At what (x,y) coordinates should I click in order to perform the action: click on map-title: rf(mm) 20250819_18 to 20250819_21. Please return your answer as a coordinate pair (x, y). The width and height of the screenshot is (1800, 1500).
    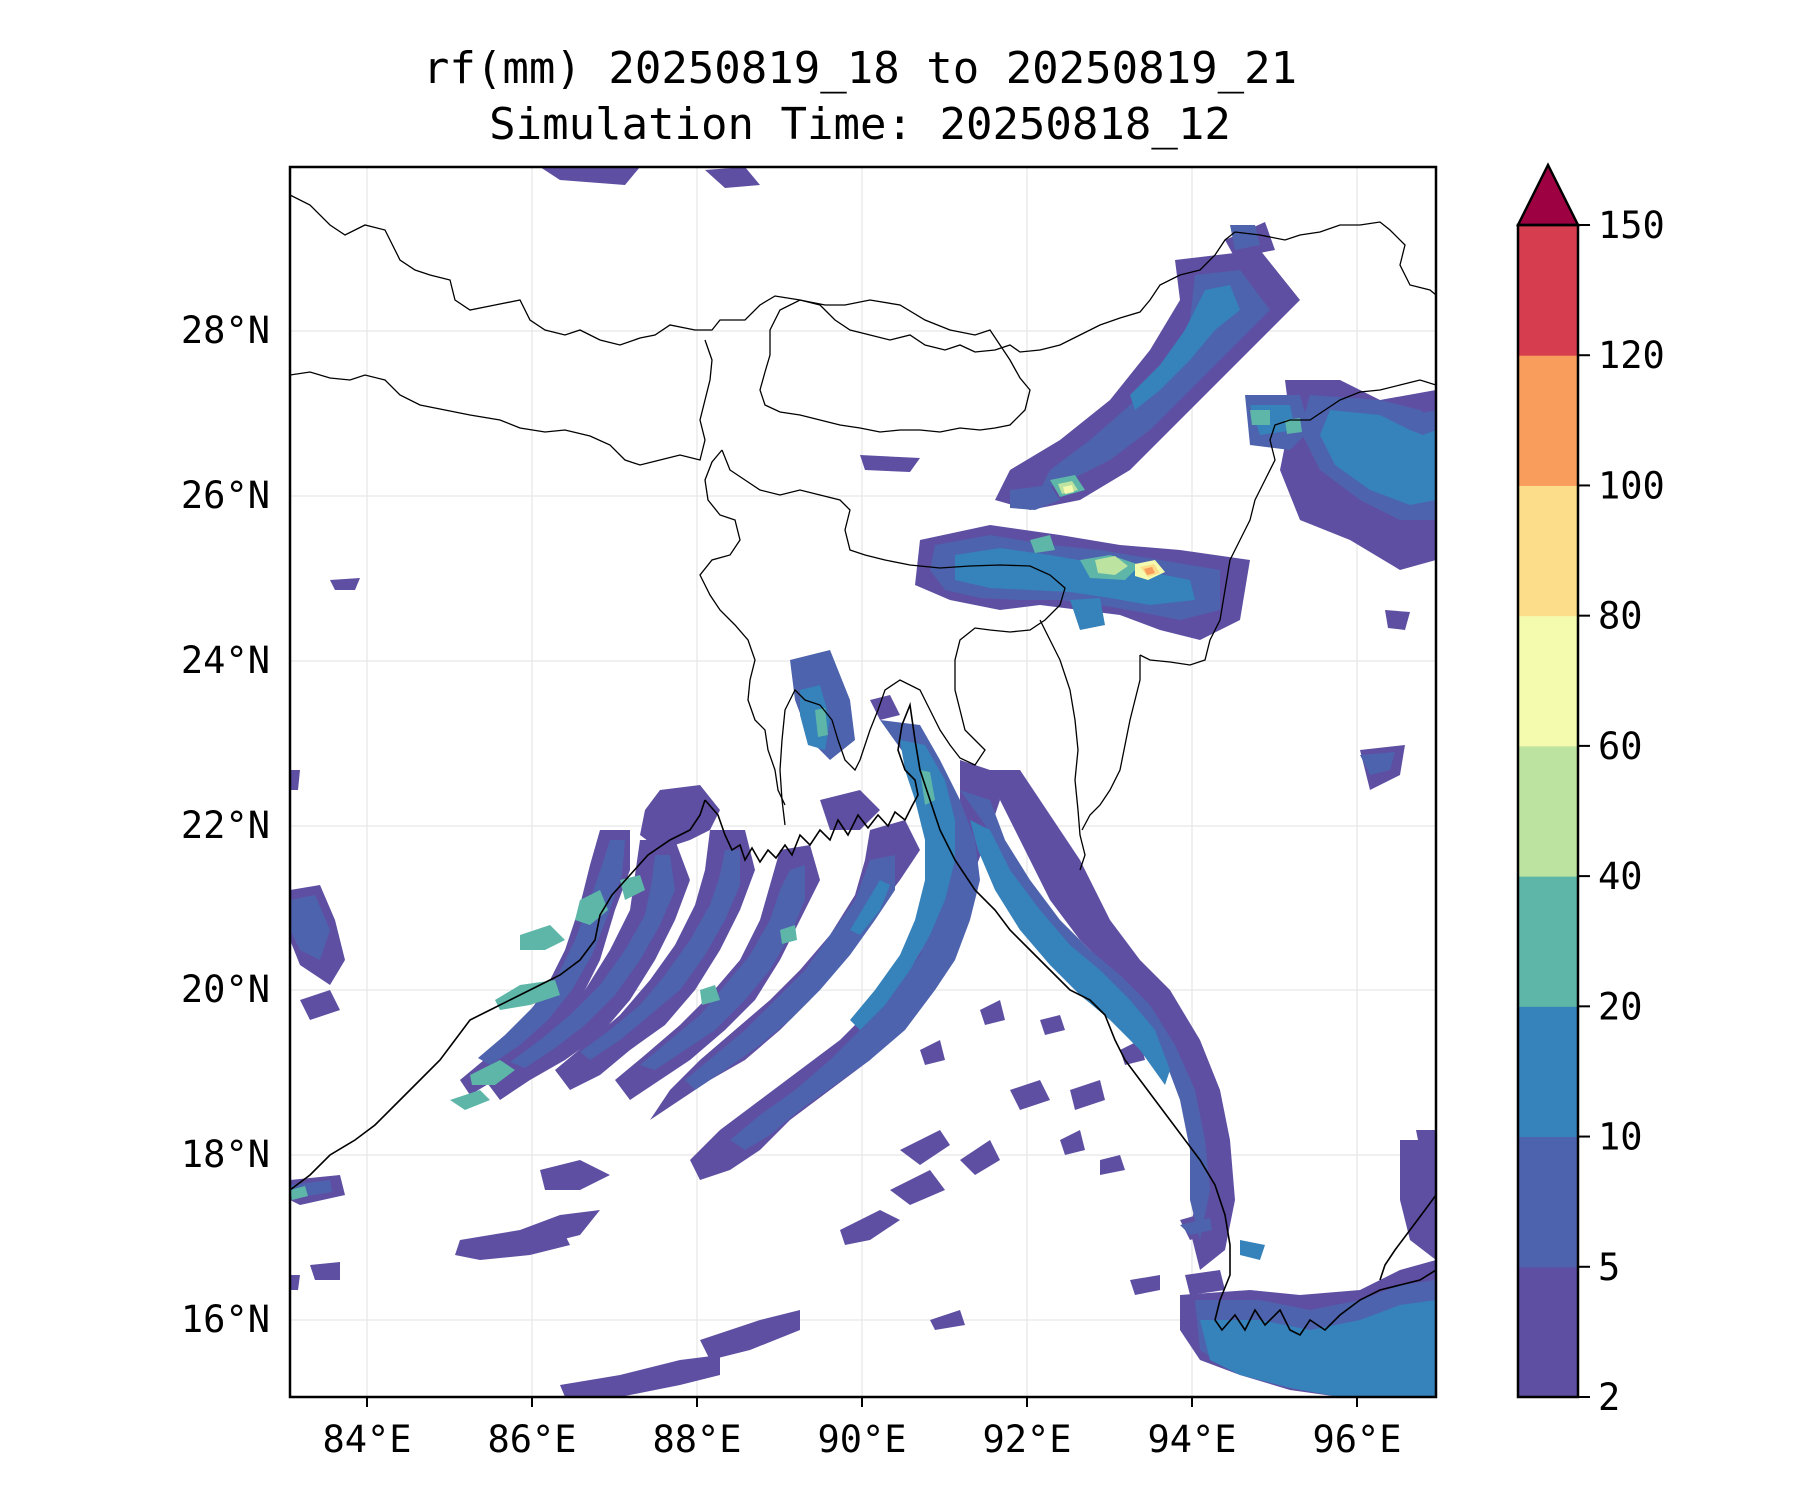
    Looking at the image, I should click on (860, 68).